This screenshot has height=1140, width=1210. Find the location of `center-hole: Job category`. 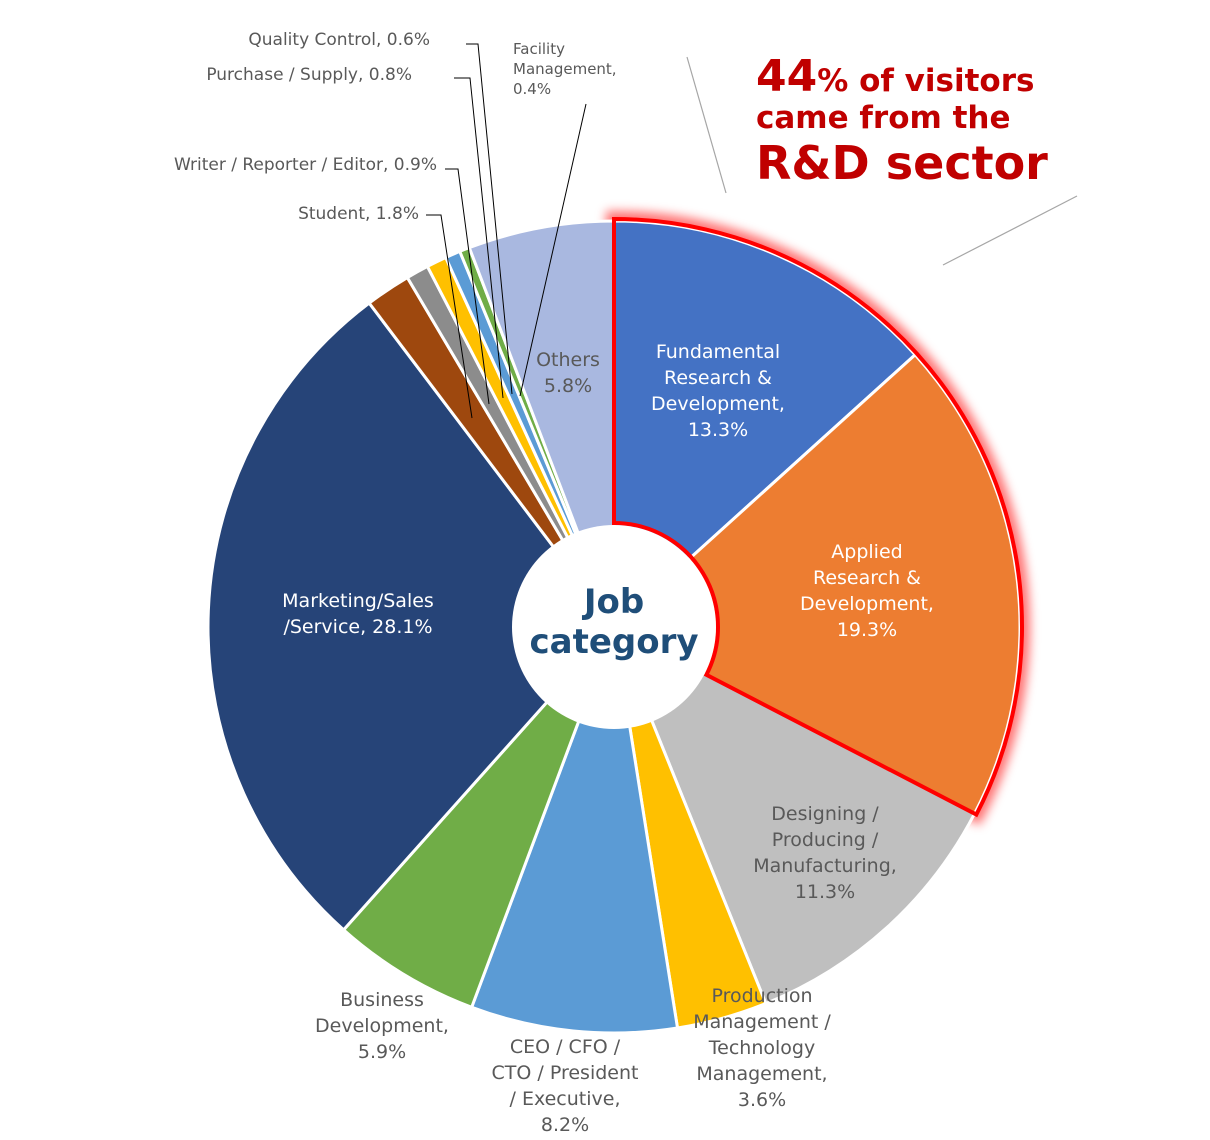

center-hole: Job category is located at coordinates (614, 627).